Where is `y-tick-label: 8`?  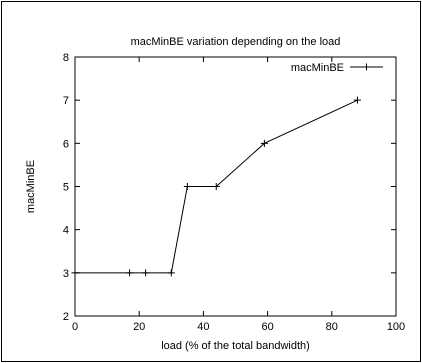
y-tick-label: 8 is located at coordinates (66, 58).